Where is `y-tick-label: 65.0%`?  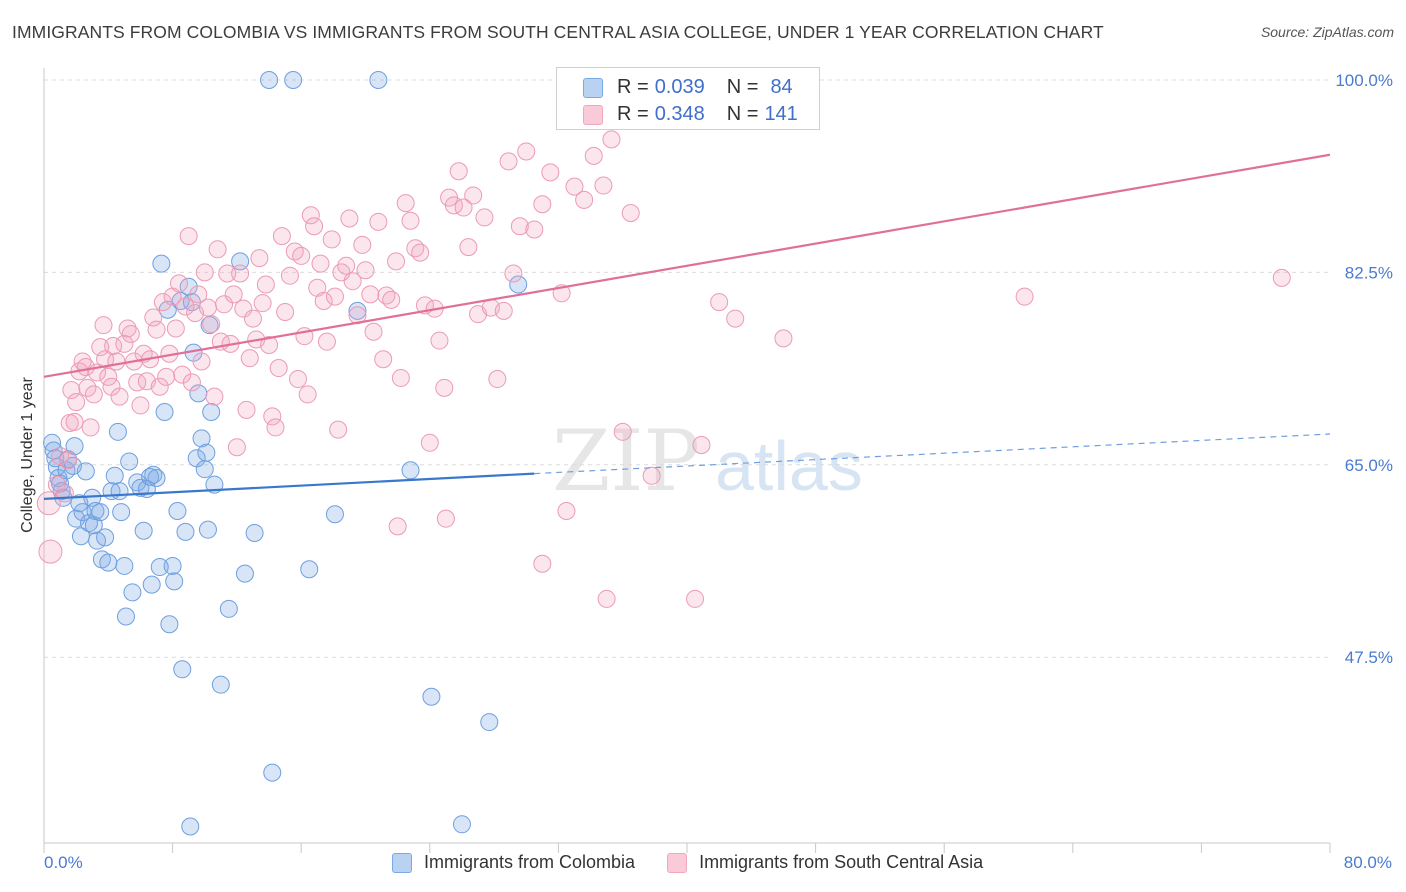 y-tick-label: 65.0% is located at coordinates (1369, 465).